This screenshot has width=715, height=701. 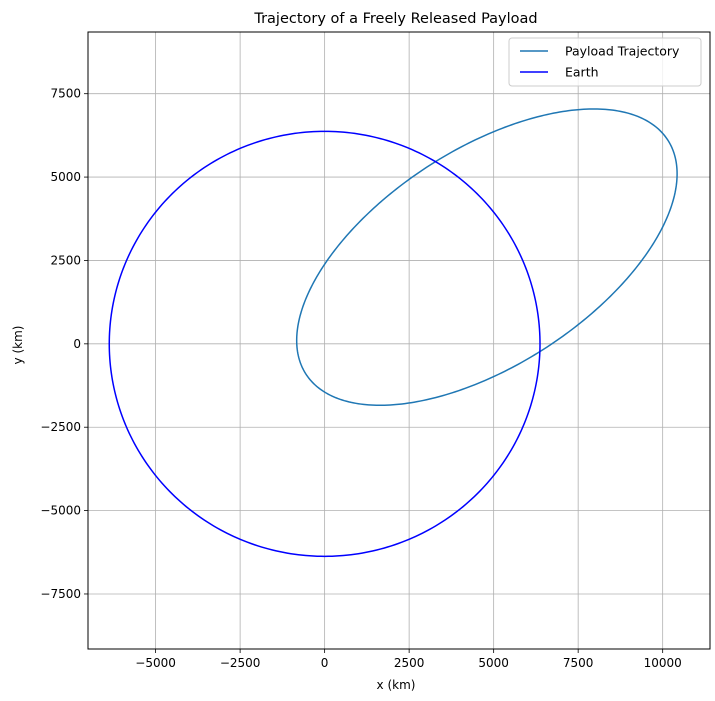 I want to click on chart-title: Trajectory of a Freely Released Payload, so click(x=395, y=19).